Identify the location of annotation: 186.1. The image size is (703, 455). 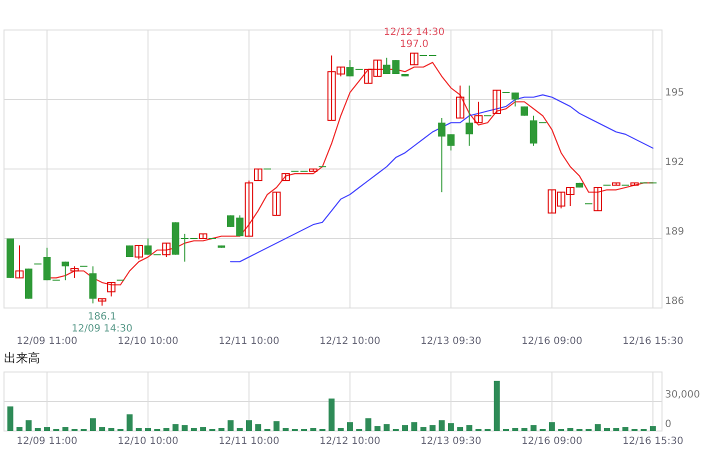
(102, 317).